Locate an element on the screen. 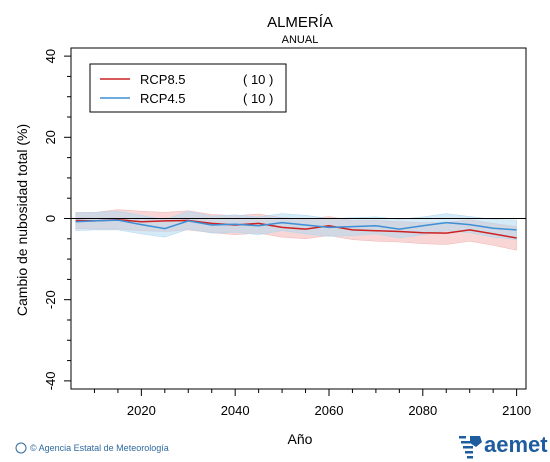 The image size is (550, 462). footer-credit: © Agencia Estatal de Meteorología is located at coordinates (92, 448).